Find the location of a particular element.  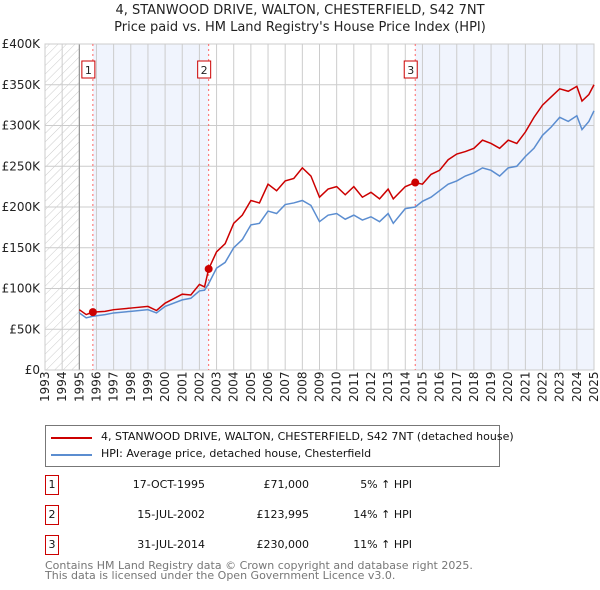

x-tick-label: 1995 is located at coordinates (79, 386).